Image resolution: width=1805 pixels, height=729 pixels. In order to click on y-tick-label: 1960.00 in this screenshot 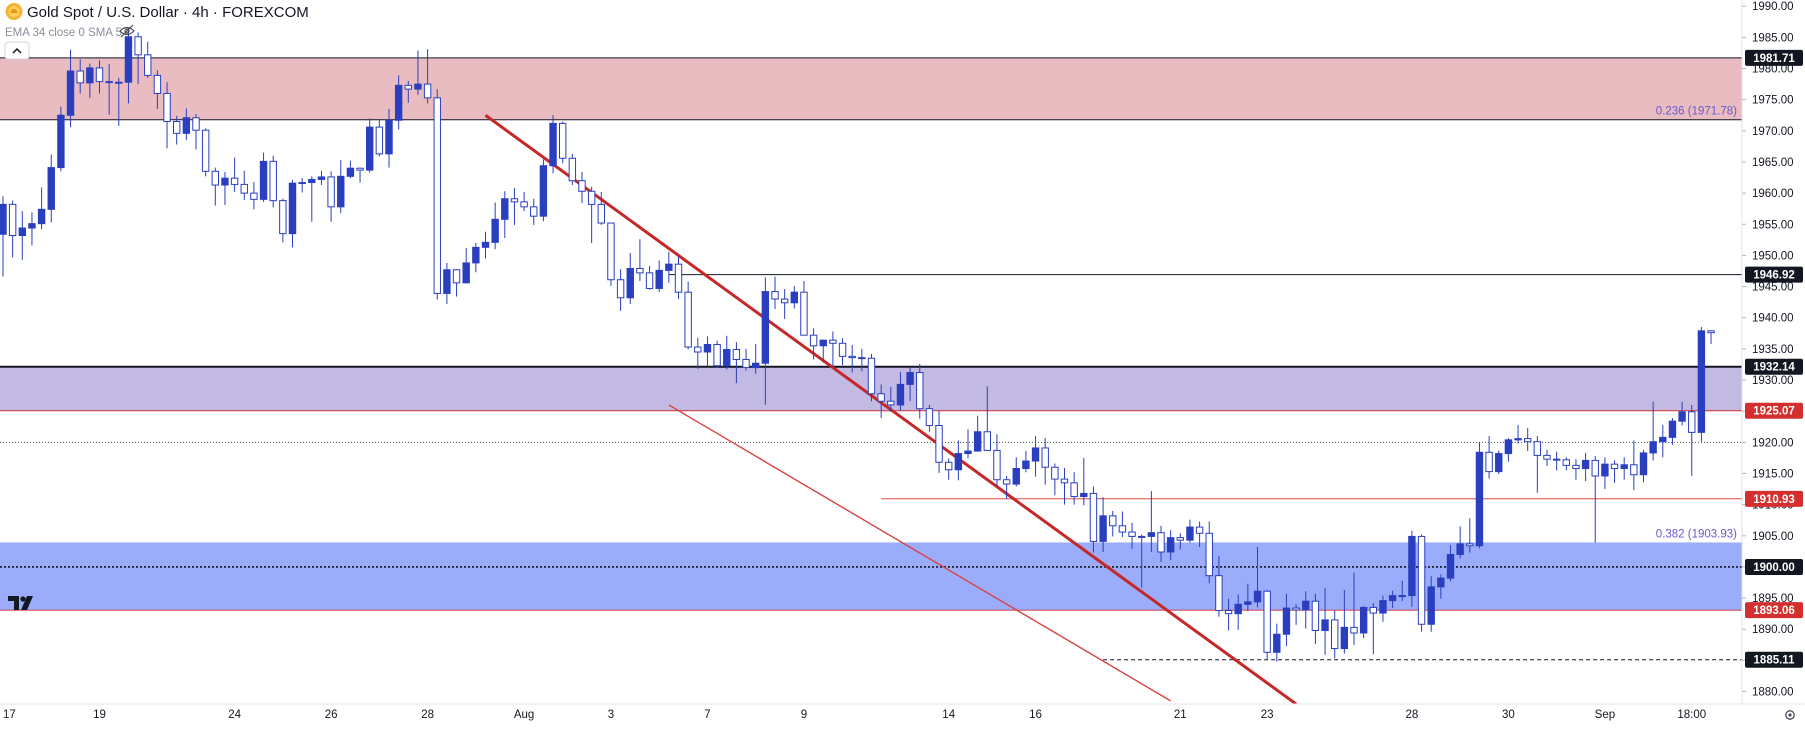, I will do `click(1773, 194)`.